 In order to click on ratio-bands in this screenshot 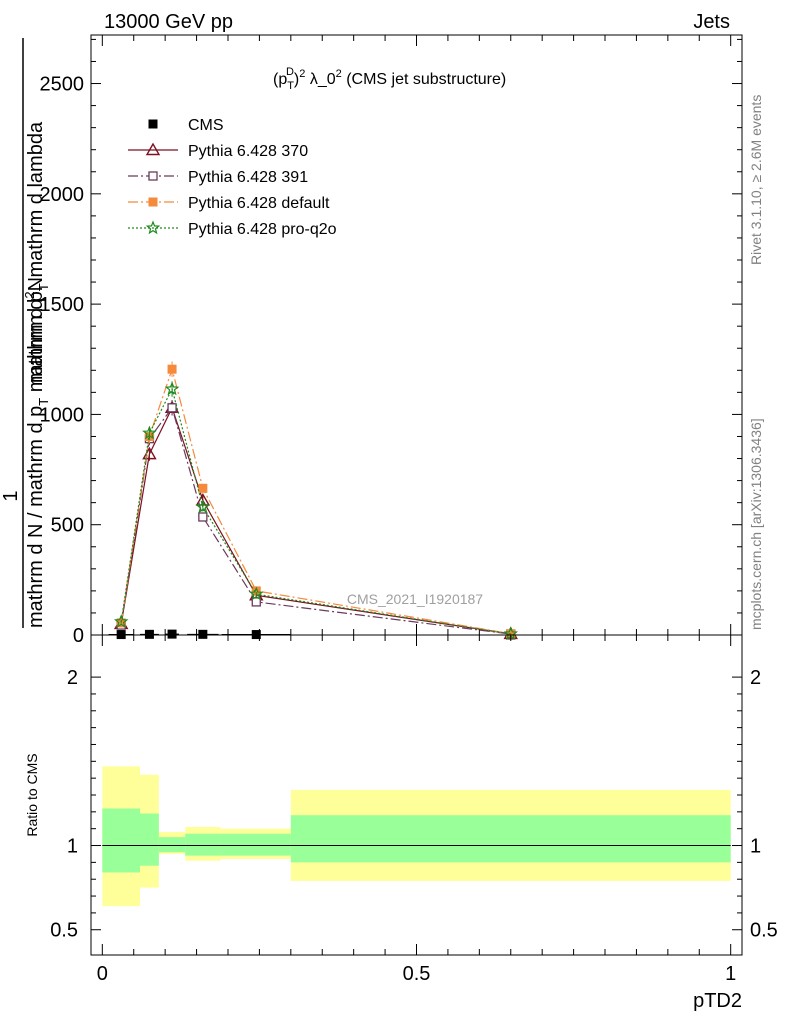, I will do `click(416, 836)`.